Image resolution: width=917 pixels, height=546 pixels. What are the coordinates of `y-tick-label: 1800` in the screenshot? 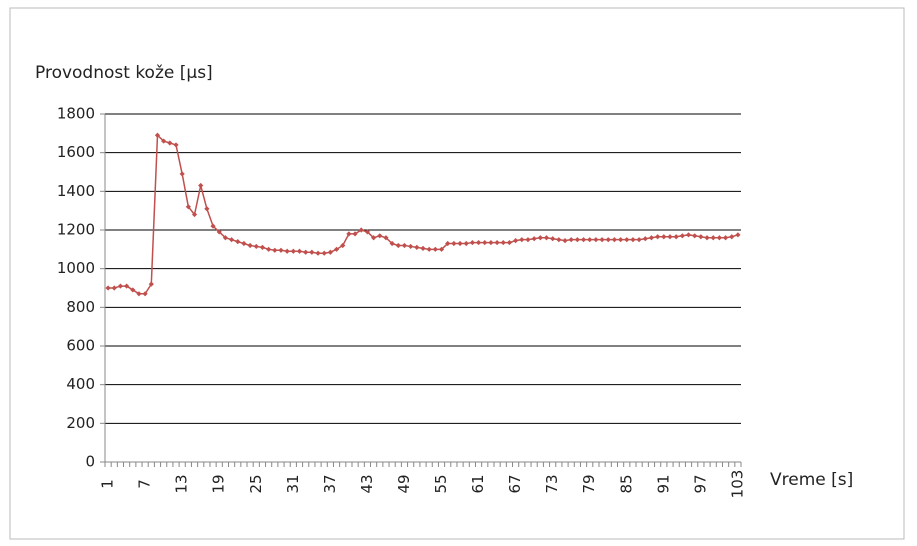 It's located at (76, 114).